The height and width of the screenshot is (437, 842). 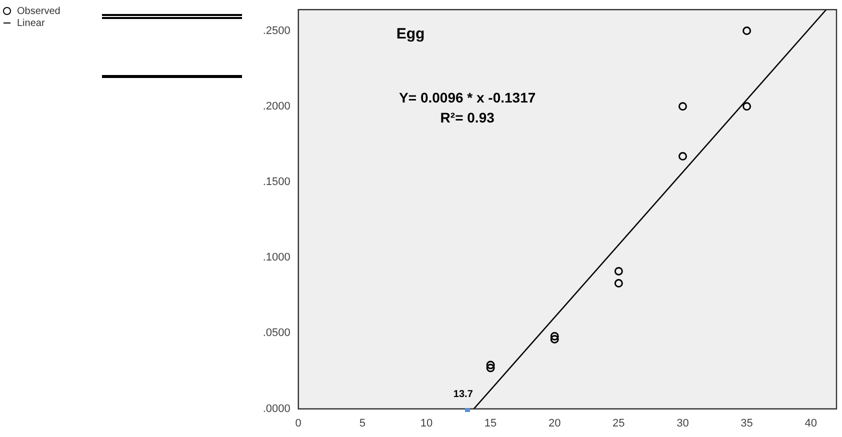 What do you see at coordinates (746, 423) in the screenshot?
I see `x-tick-label: 35` at bounding box center [746, 423].